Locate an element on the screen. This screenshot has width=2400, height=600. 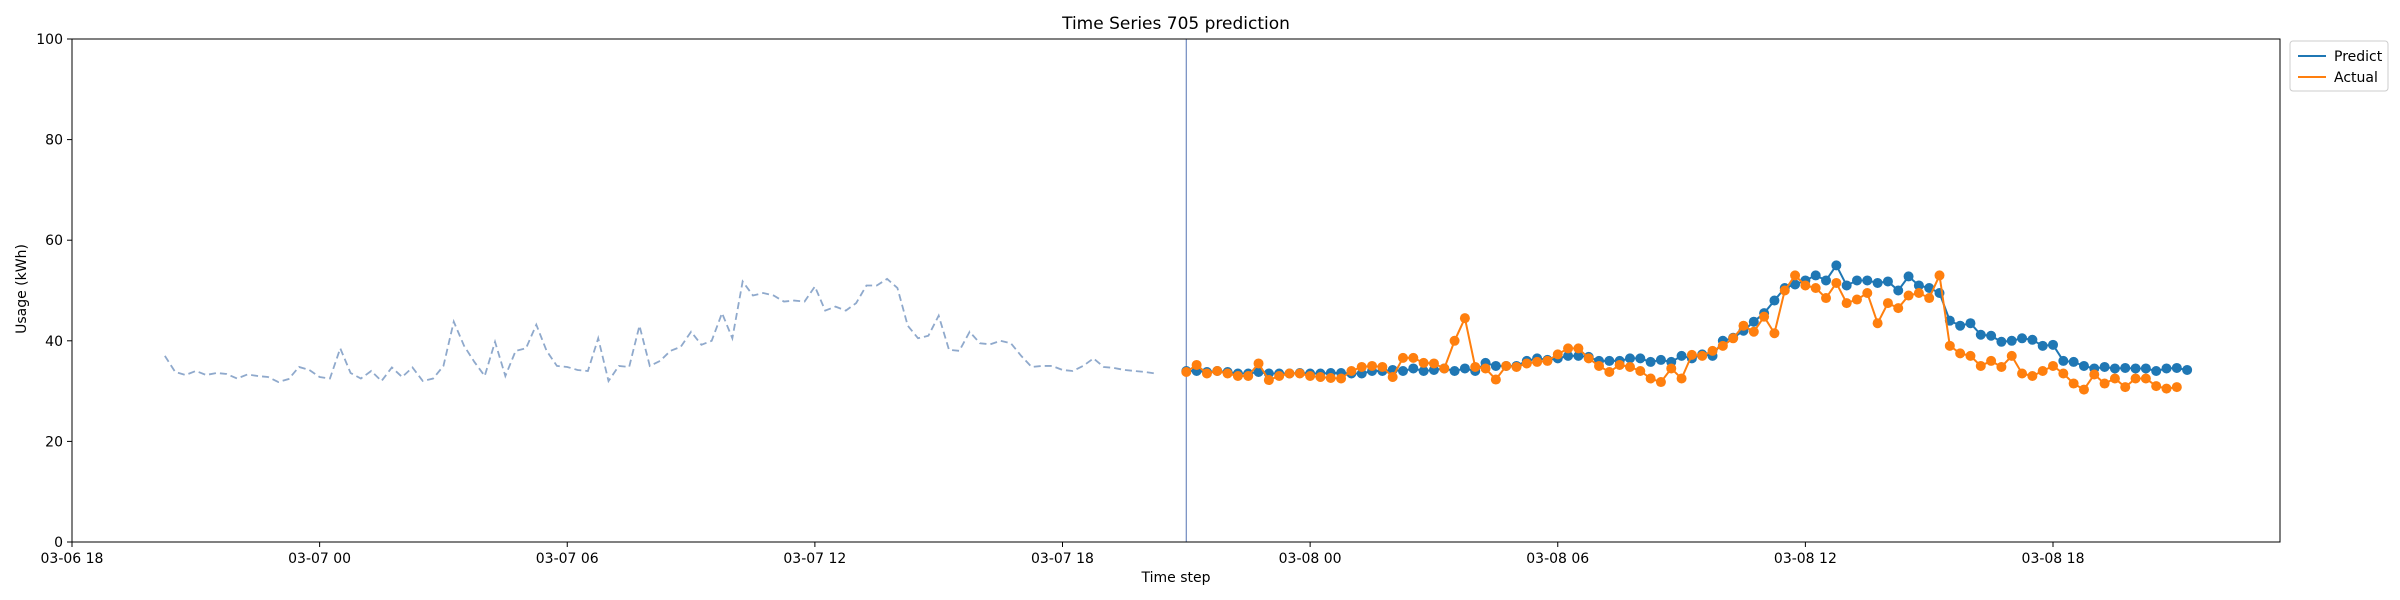
predict-series is located at coordinates (1687, 319).